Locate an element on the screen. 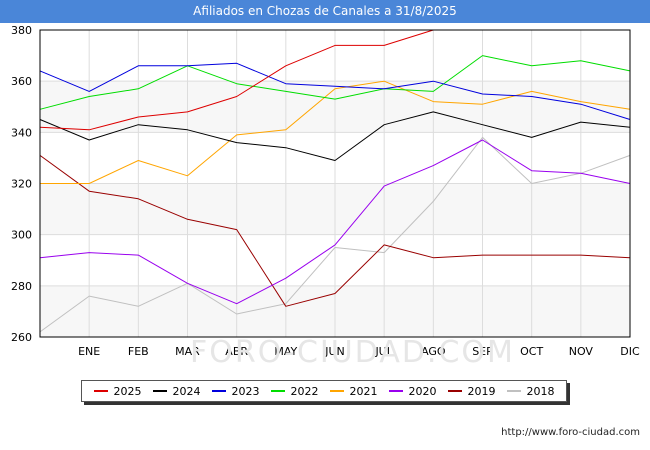 The image size is (650, 450). x-tick-labels: ENE FEB MAR ABR MAY JUN JUL AGO SEP OCT NOV DIC is located at coordinates (359, 351).